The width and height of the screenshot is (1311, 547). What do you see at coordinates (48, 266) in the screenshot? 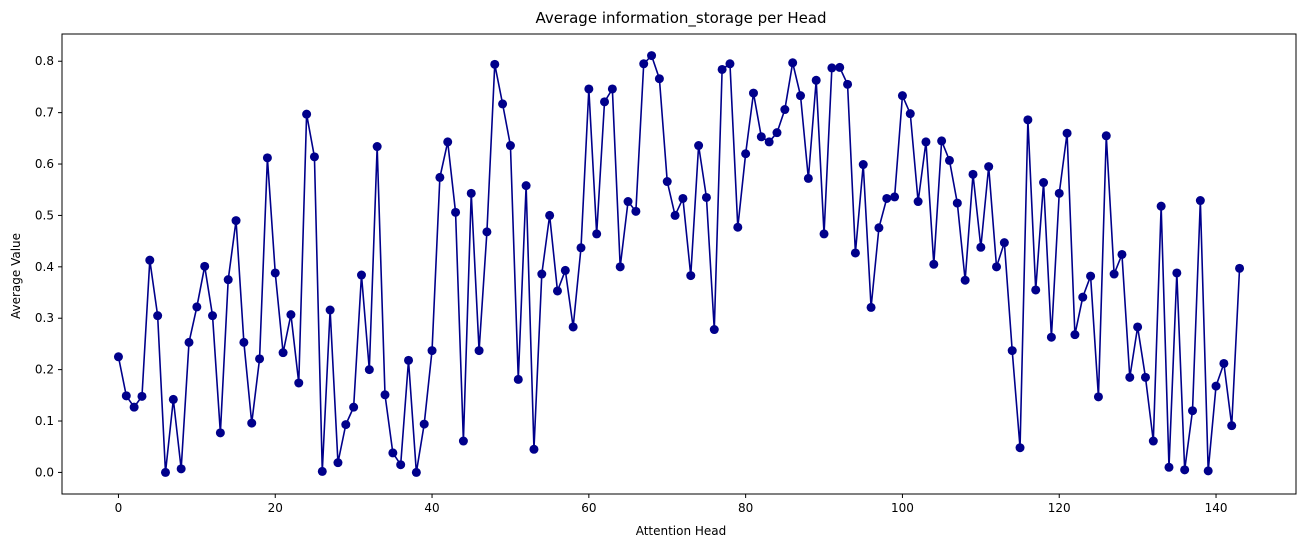
I see `y-axis: 0.0 0.1 0.2 0.3 0.4 0.5 0.6 0.7 0.8` at bounding box center [48, 266].